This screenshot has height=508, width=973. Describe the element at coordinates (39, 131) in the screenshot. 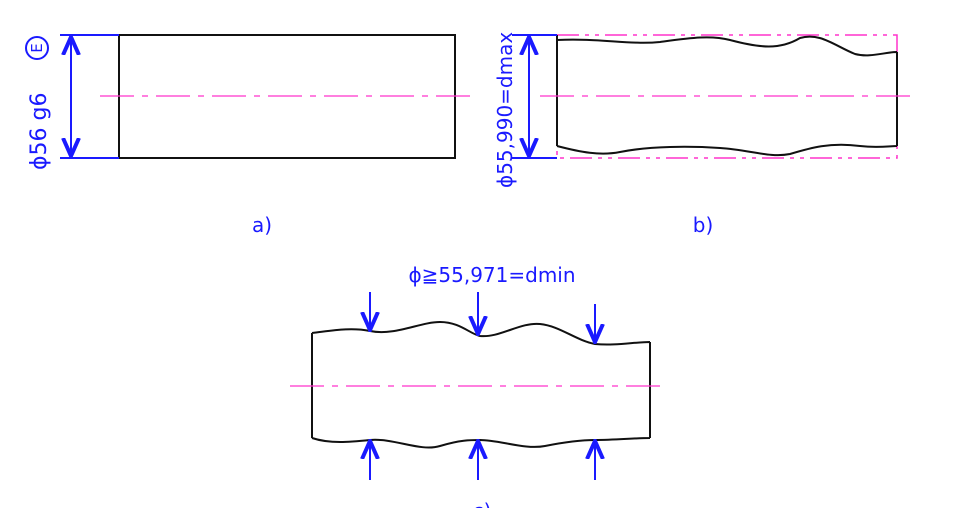

I see `dimension-text-a: ϕ56 g6` at that location.